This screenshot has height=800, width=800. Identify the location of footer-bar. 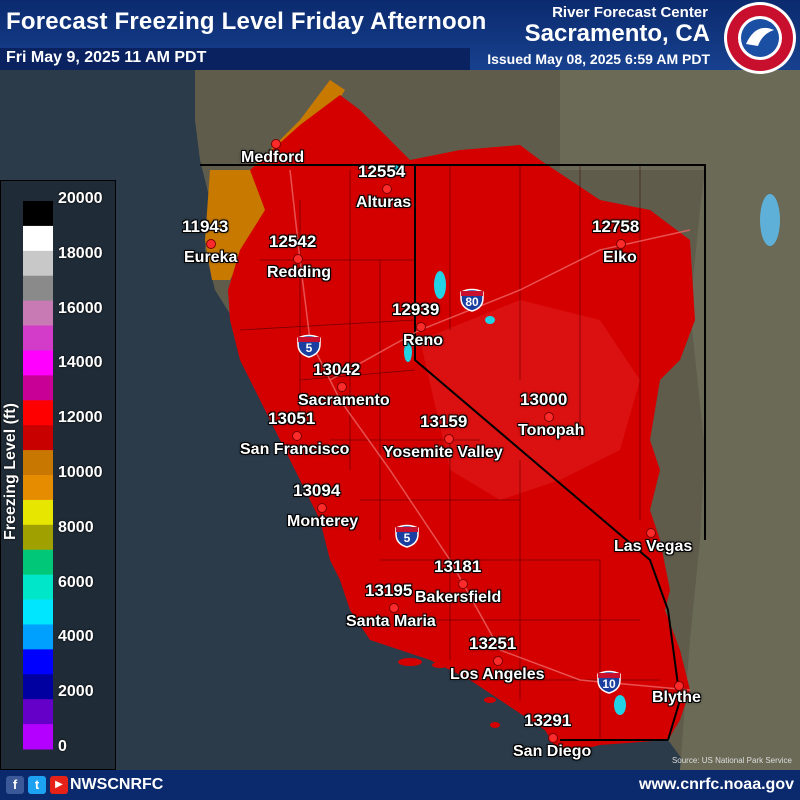
(400, 785).